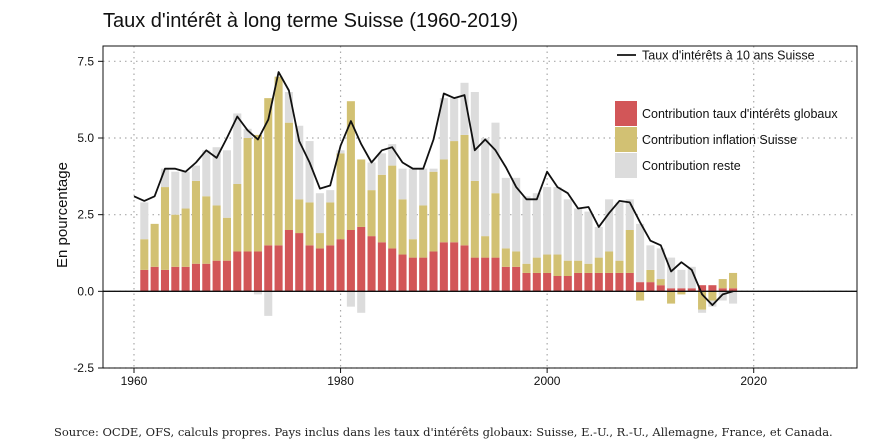  I want to click on legend-swatch-reste, so click(626, 165).